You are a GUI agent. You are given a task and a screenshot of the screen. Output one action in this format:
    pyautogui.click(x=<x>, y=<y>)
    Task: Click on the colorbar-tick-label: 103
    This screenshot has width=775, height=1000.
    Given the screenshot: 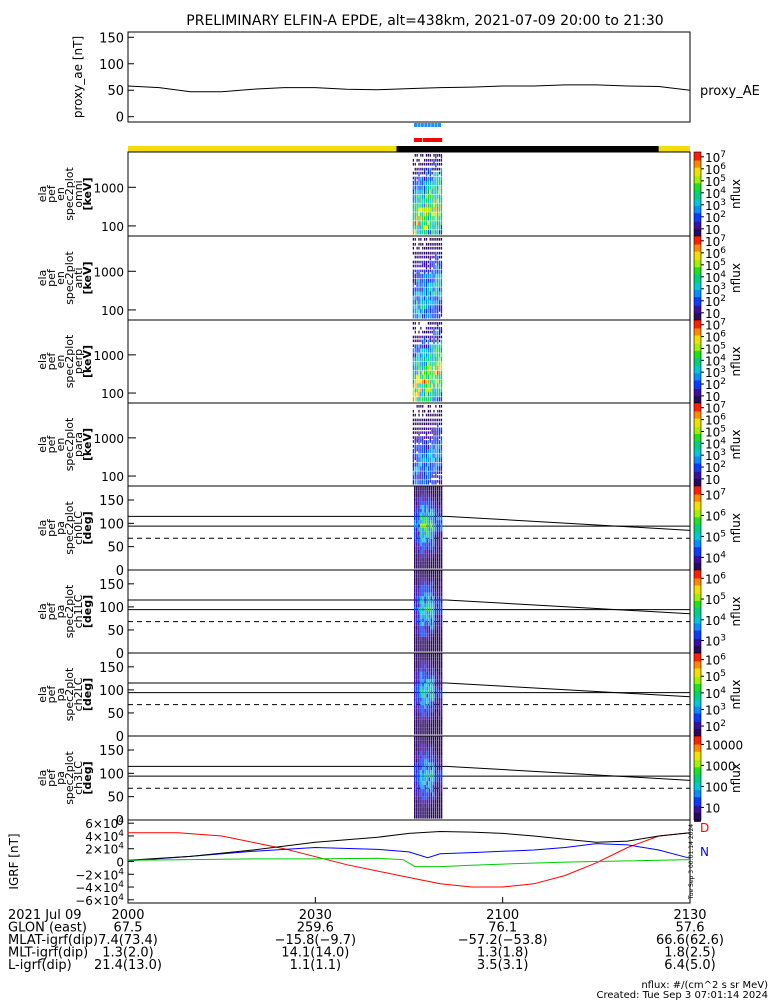 What is the action you would take?
    pyautogui.click(x=715, y=289)
    